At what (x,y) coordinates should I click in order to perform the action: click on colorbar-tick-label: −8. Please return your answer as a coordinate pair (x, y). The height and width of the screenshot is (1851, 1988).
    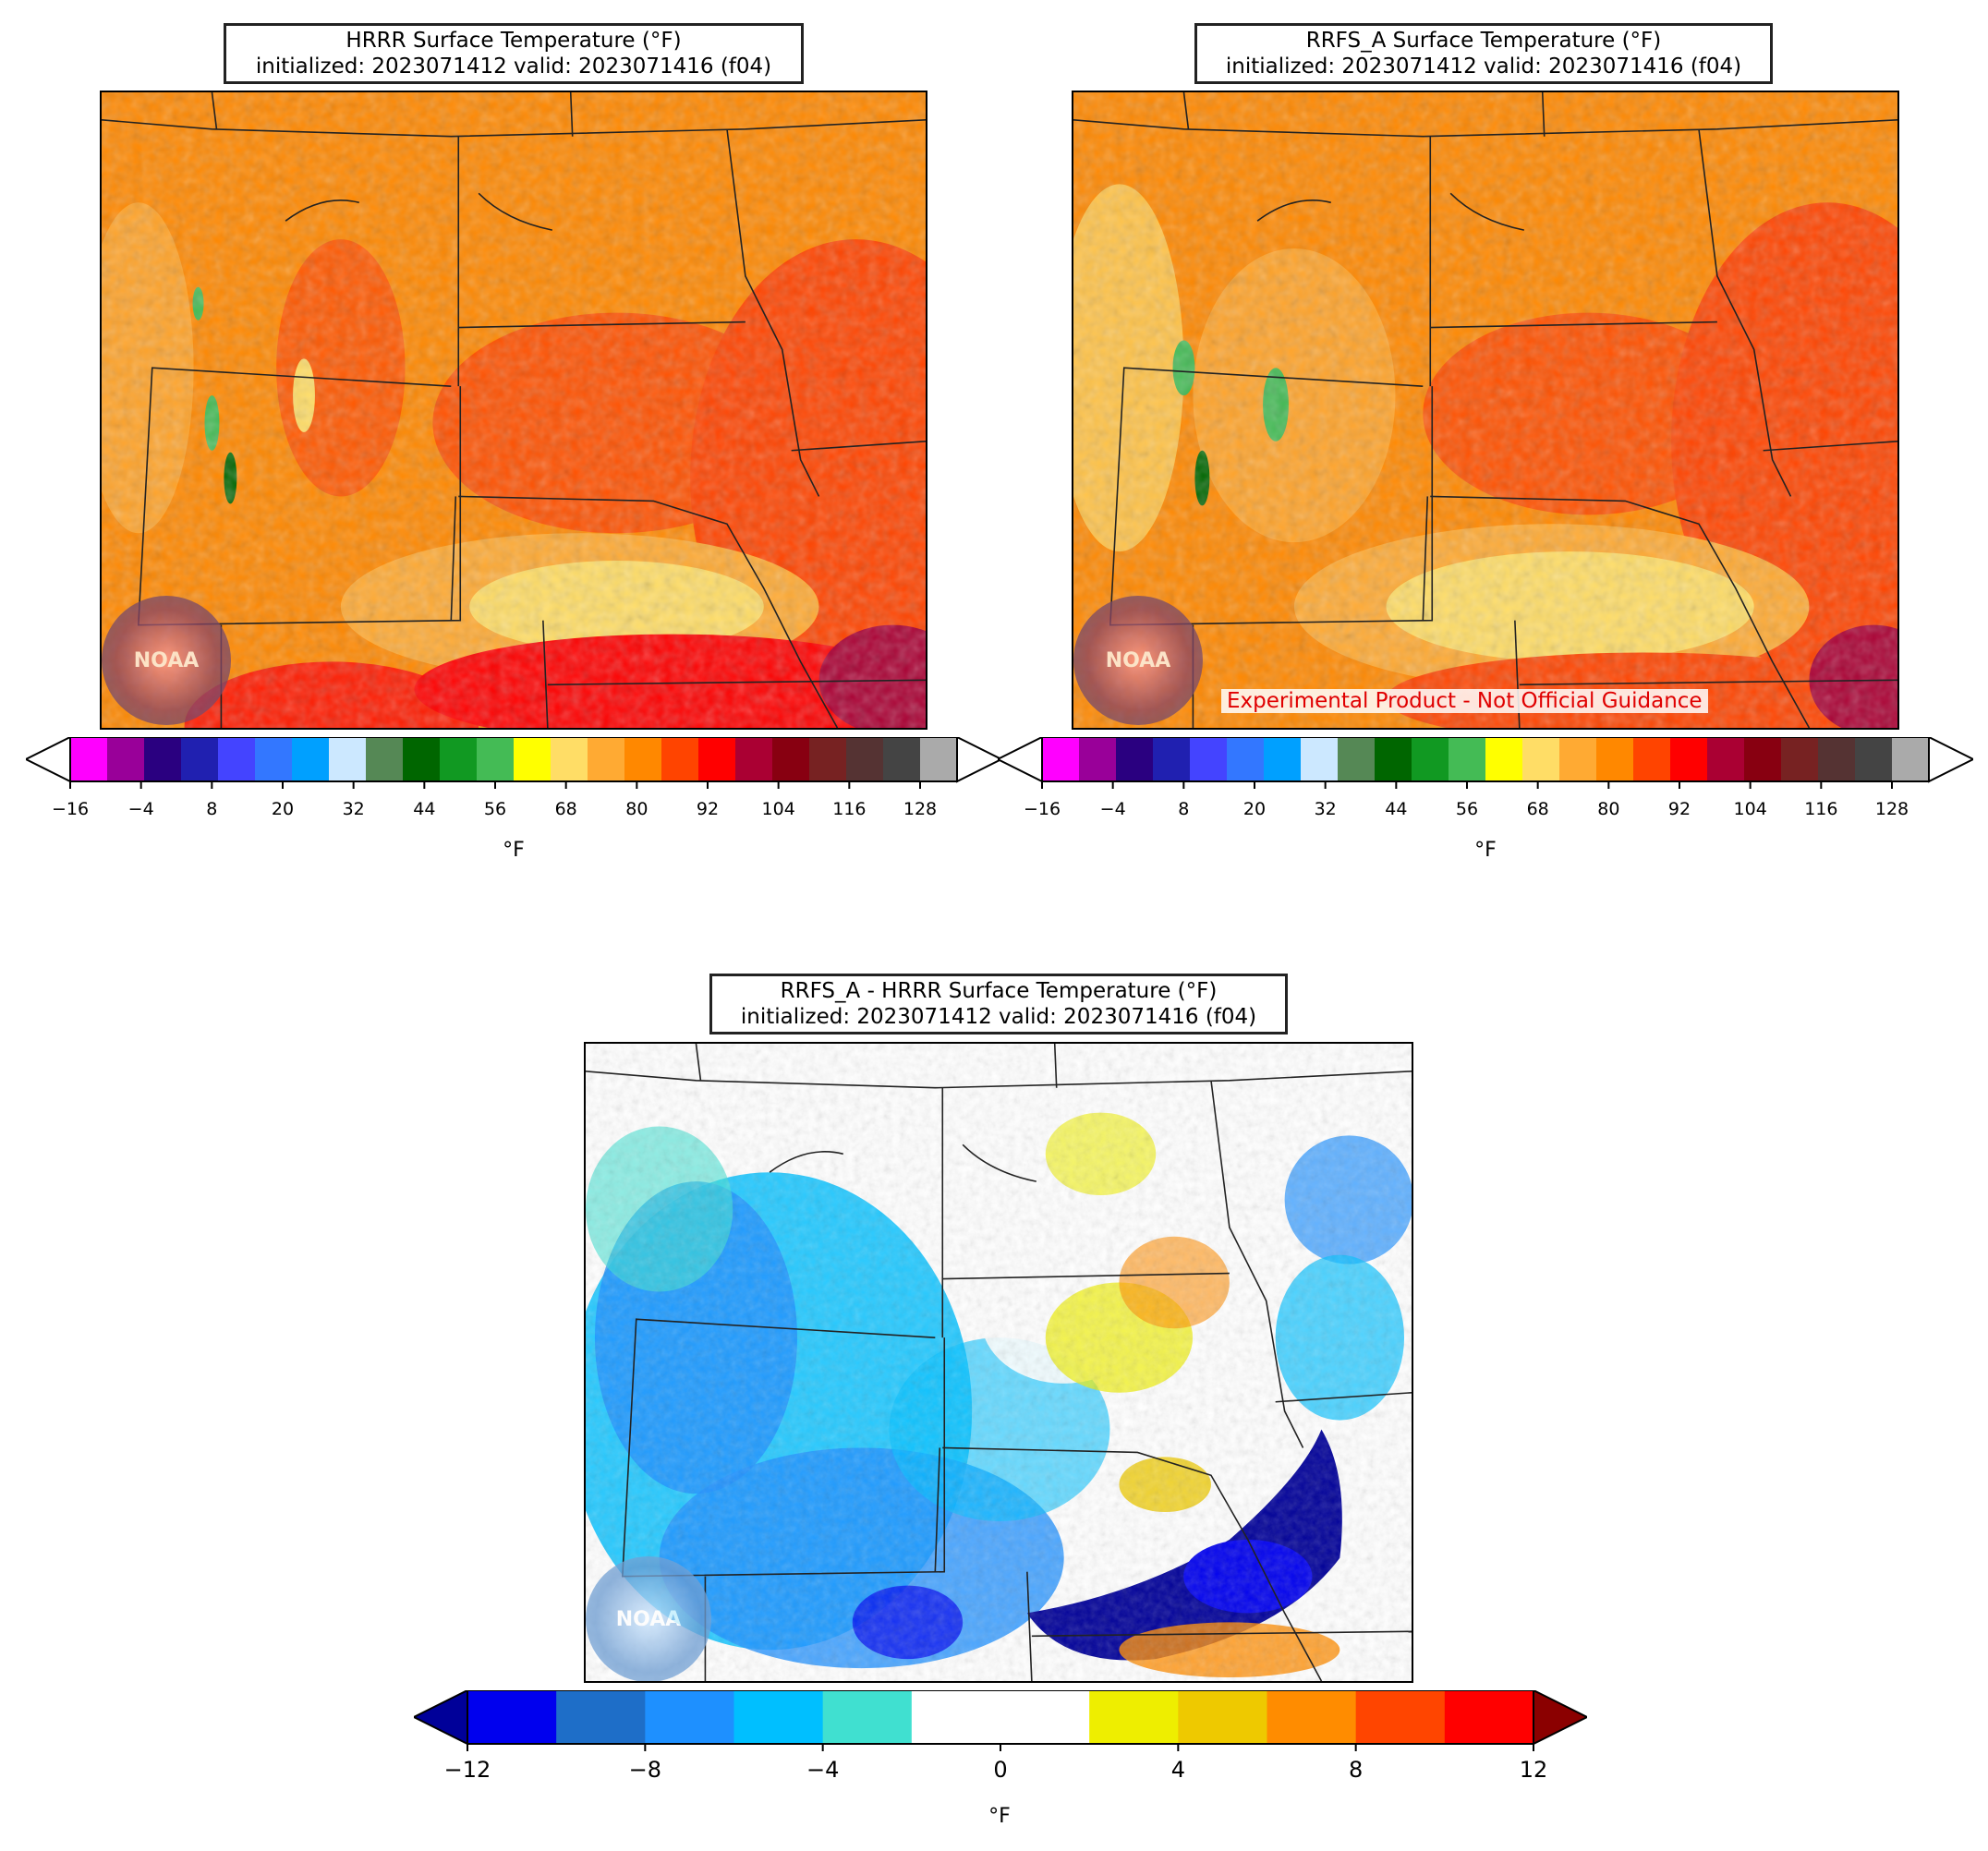
    Looking at the image, I should click on (645, 1770).